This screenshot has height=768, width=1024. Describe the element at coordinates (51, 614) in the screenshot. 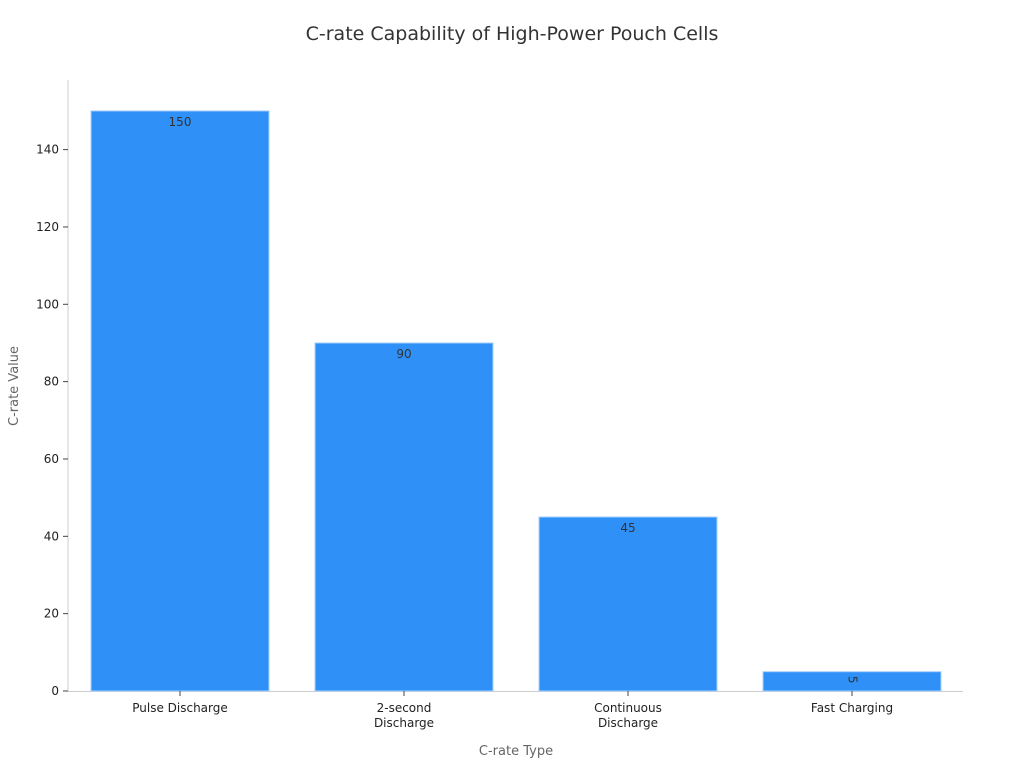

I see `y-tick-label: 20` at that location.